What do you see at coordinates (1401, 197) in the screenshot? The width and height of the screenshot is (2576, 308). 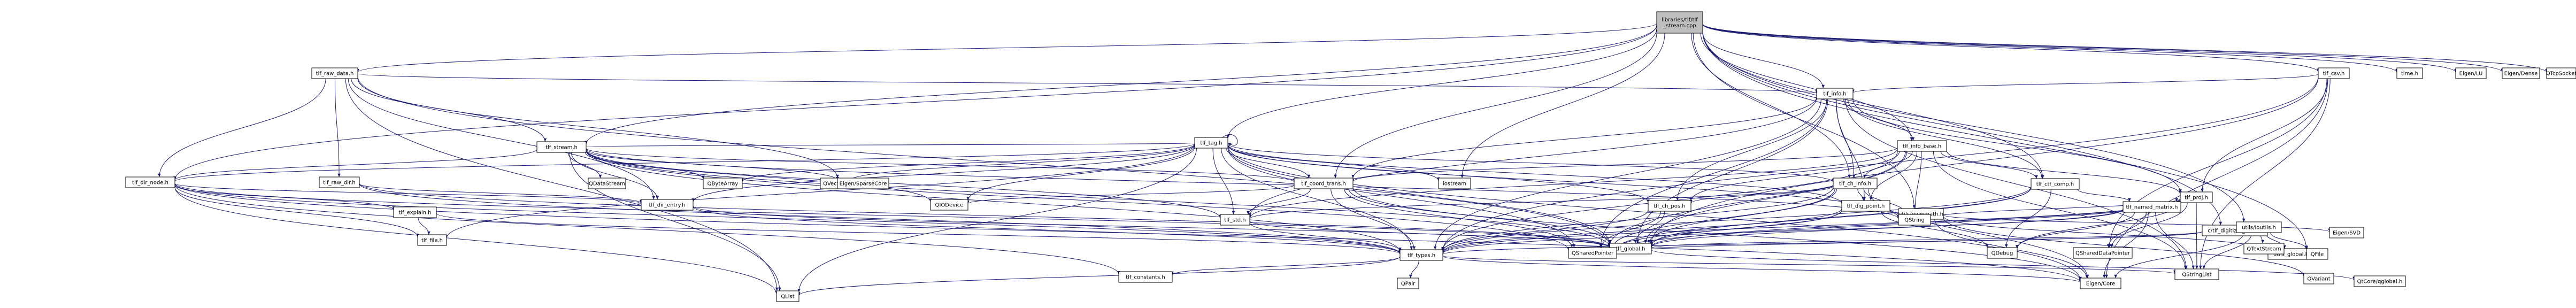 I see `include-edge-tlf_tag_h-to-qsharedpointer` at bounding box center [1401, 197].